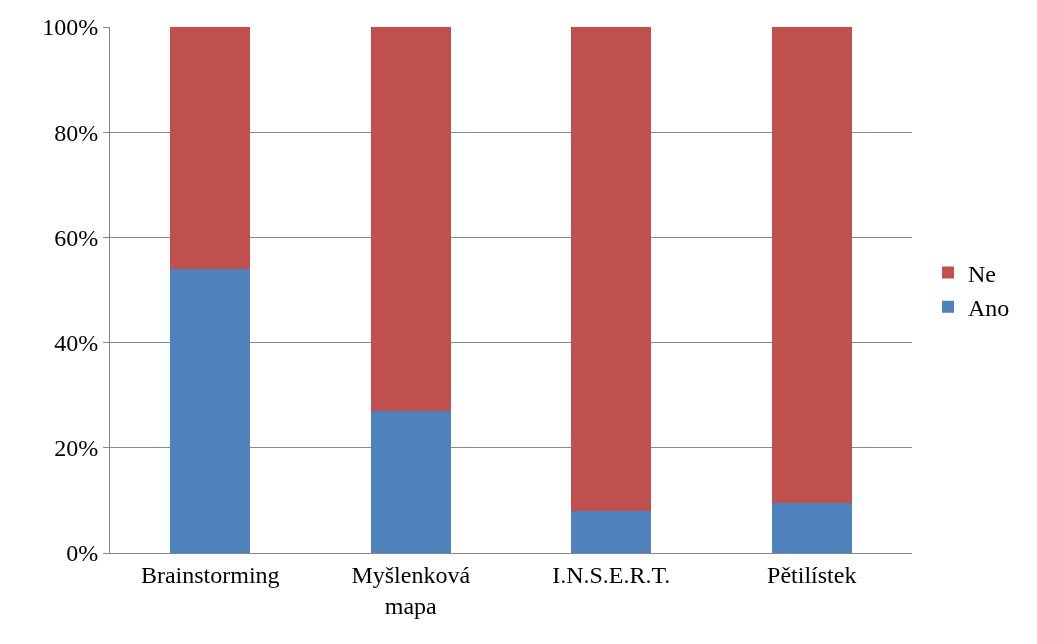 Image resolution: width=1037 pixels, height=644 pixels. I want to click on x-tick-label: Pětilístek, so click(812, 574).